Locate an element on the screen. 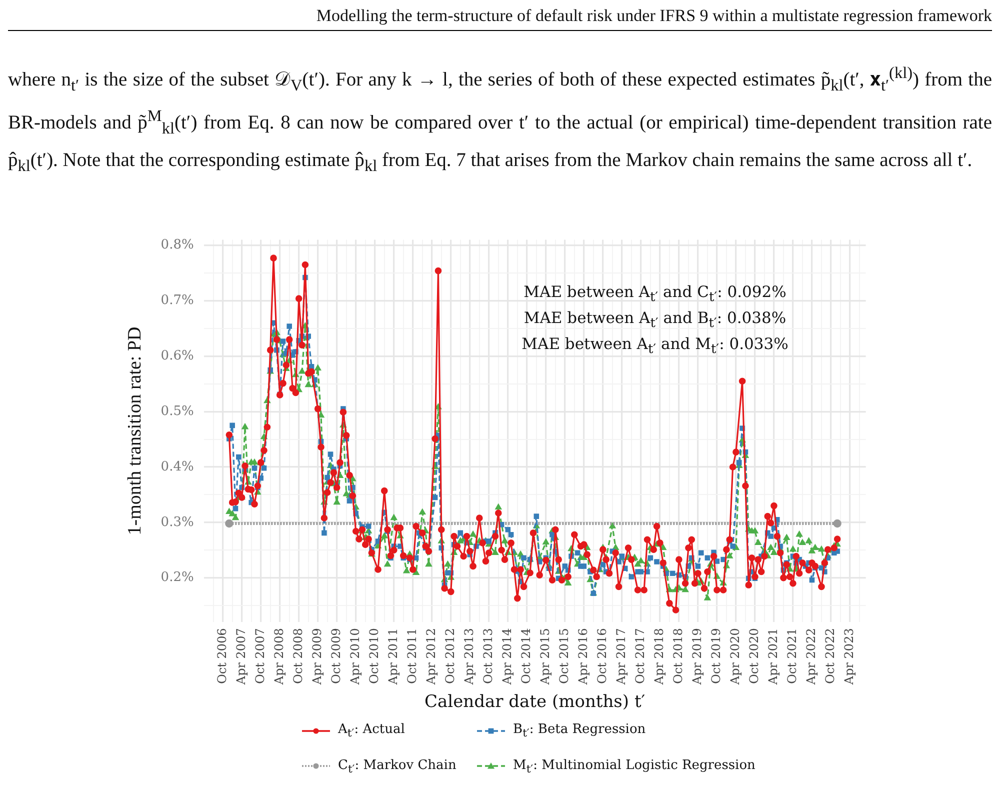 This screenshot has height=788, width=1000. y-tick-label: 0.6% is located at coordinates (177, 356).